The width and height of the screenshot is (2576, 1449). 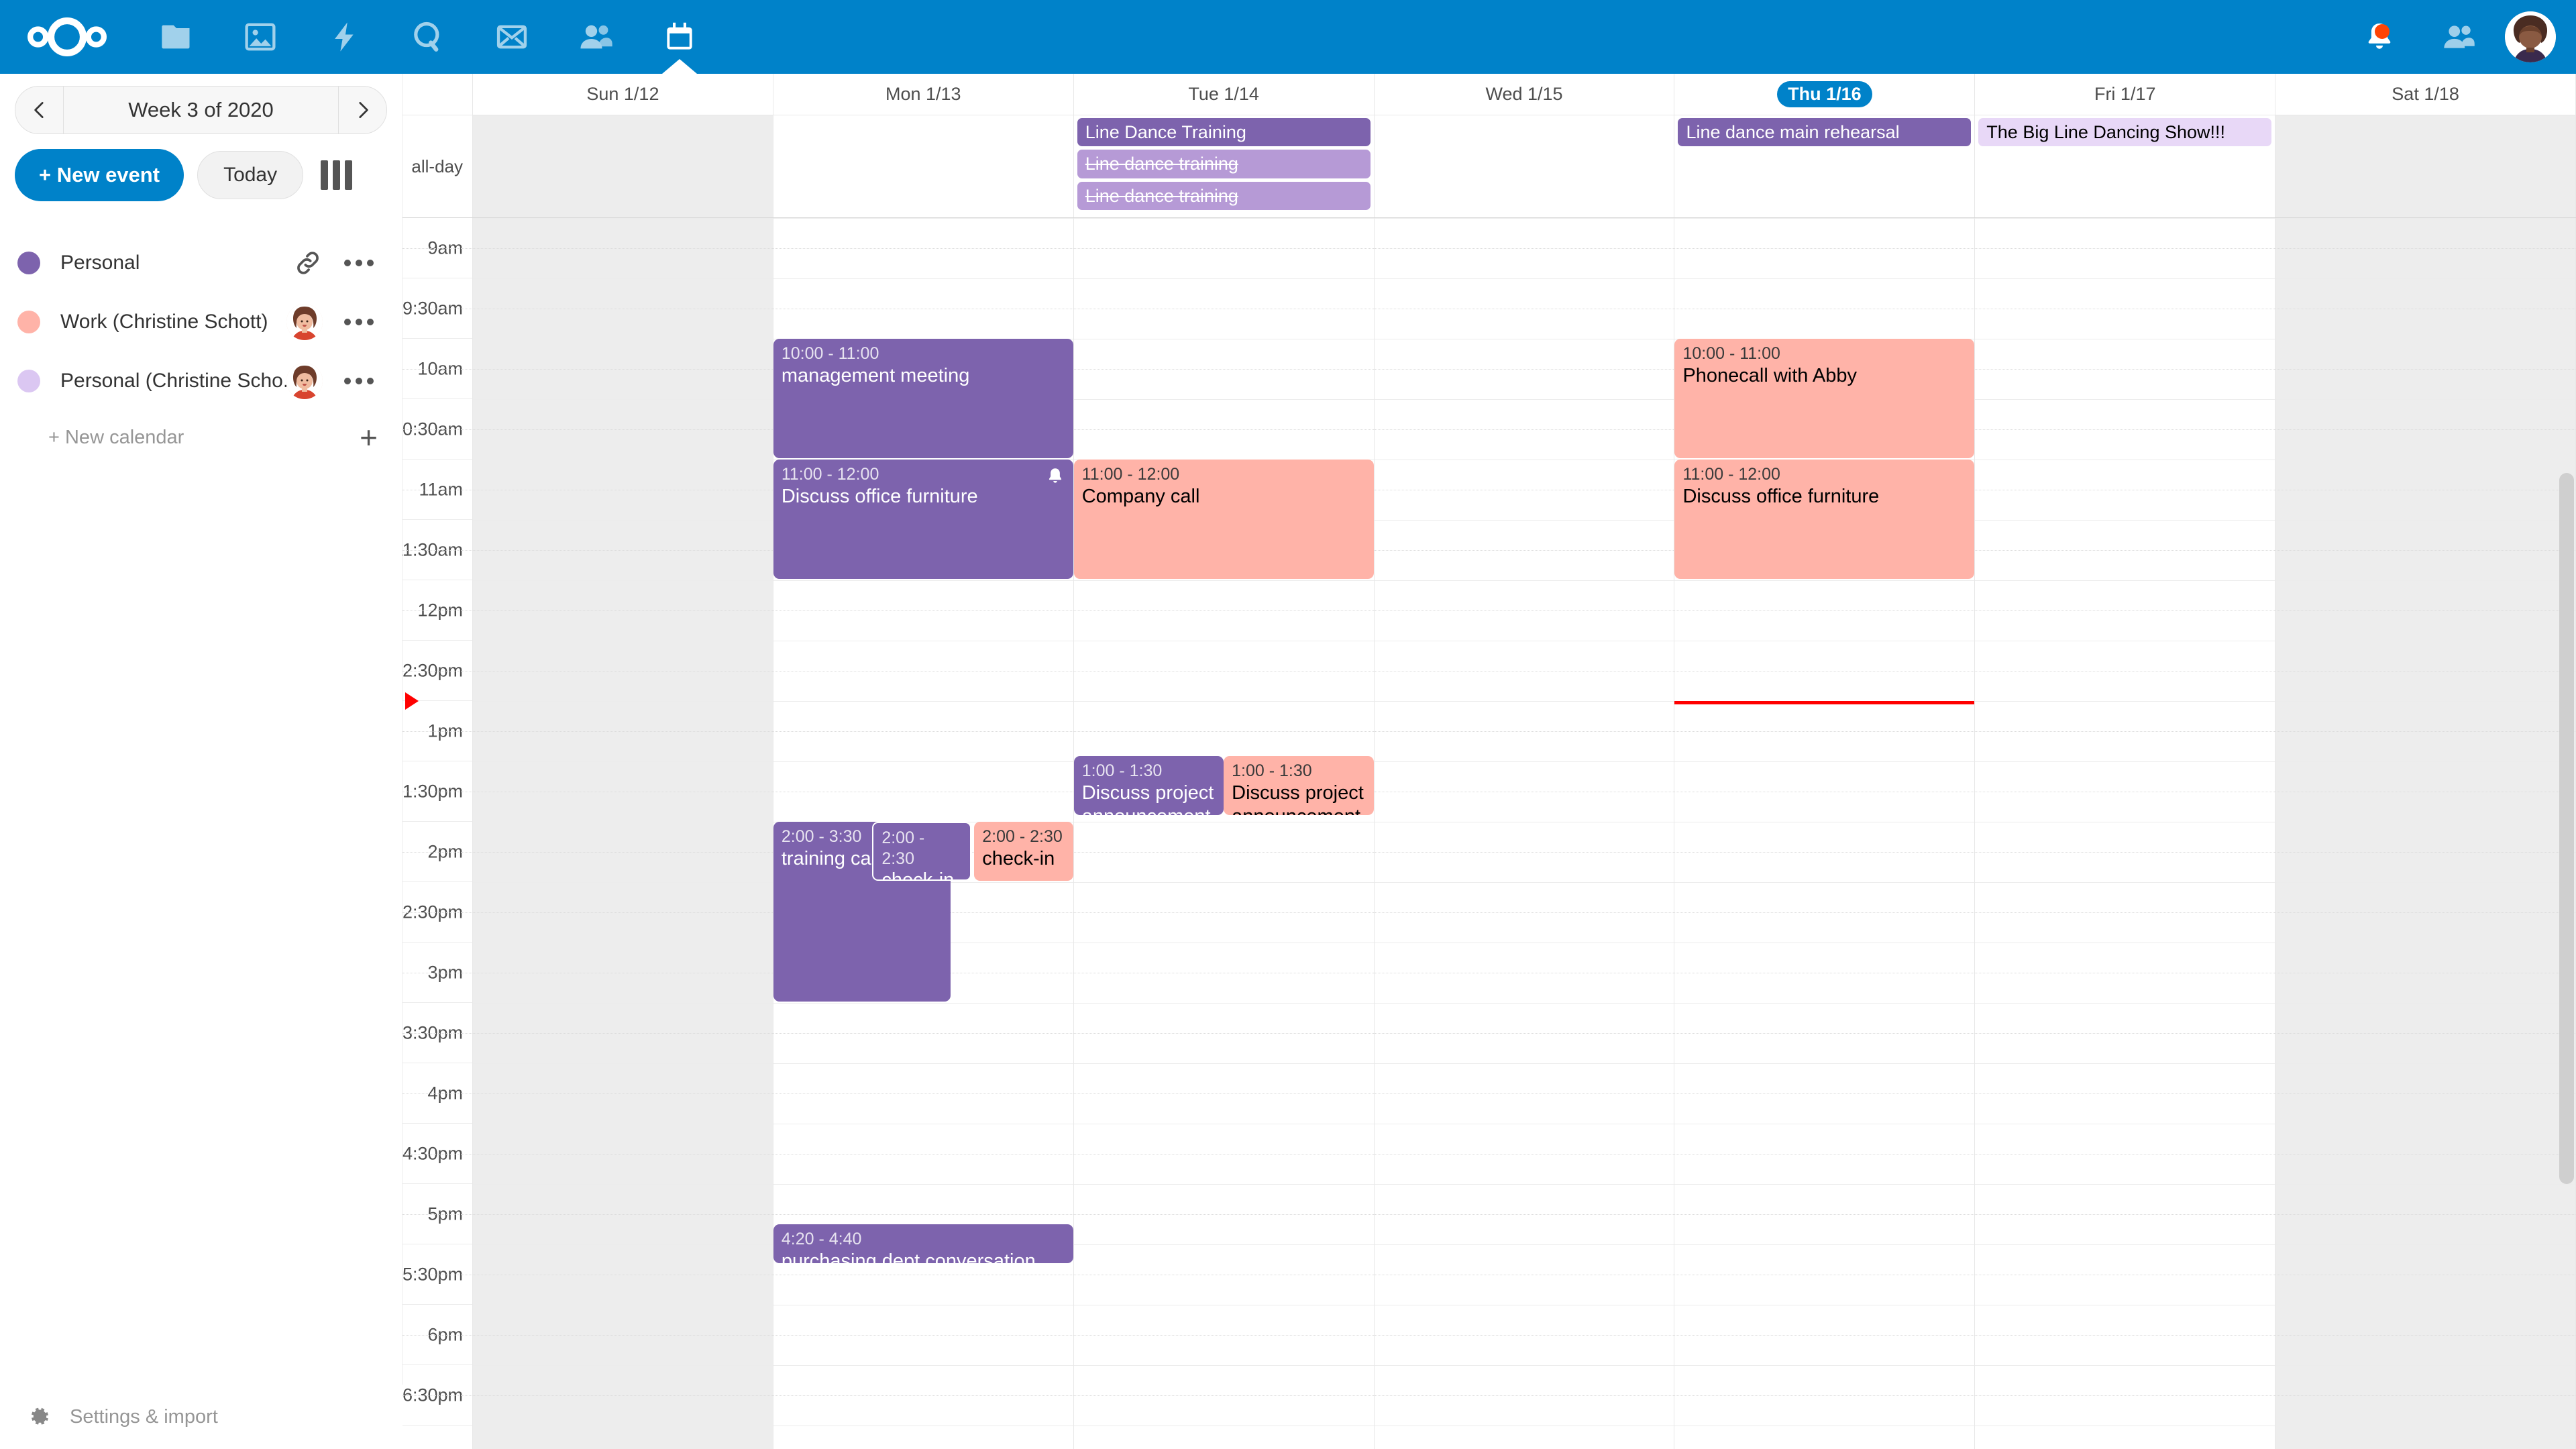 What do you see at coordinates (308, 263) in the screenshot?
I see `copy-link-button` at bounding box center [308, 263].